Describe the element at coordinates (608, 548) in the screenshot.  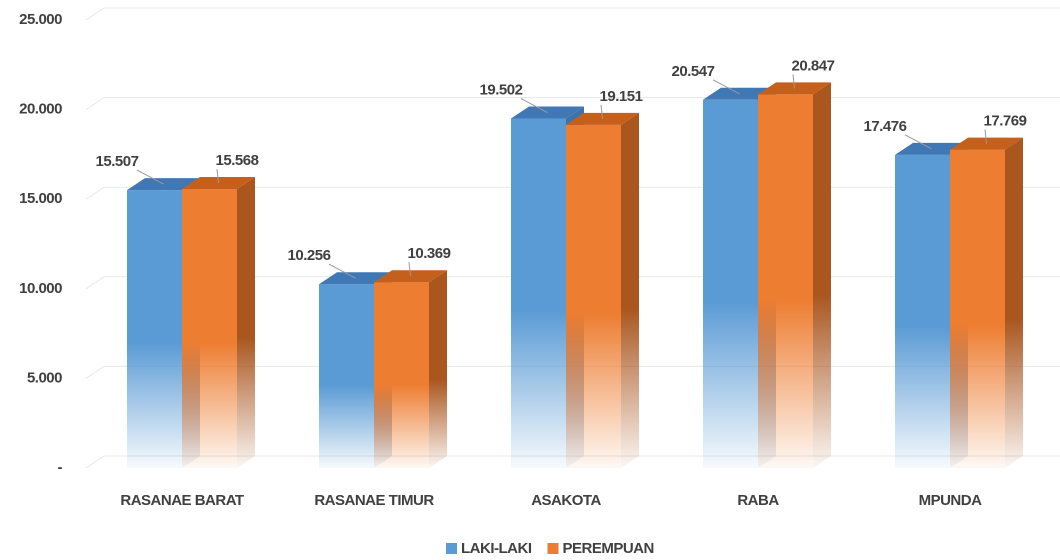
I see `legend-label: PEREMPUAN` at that location.